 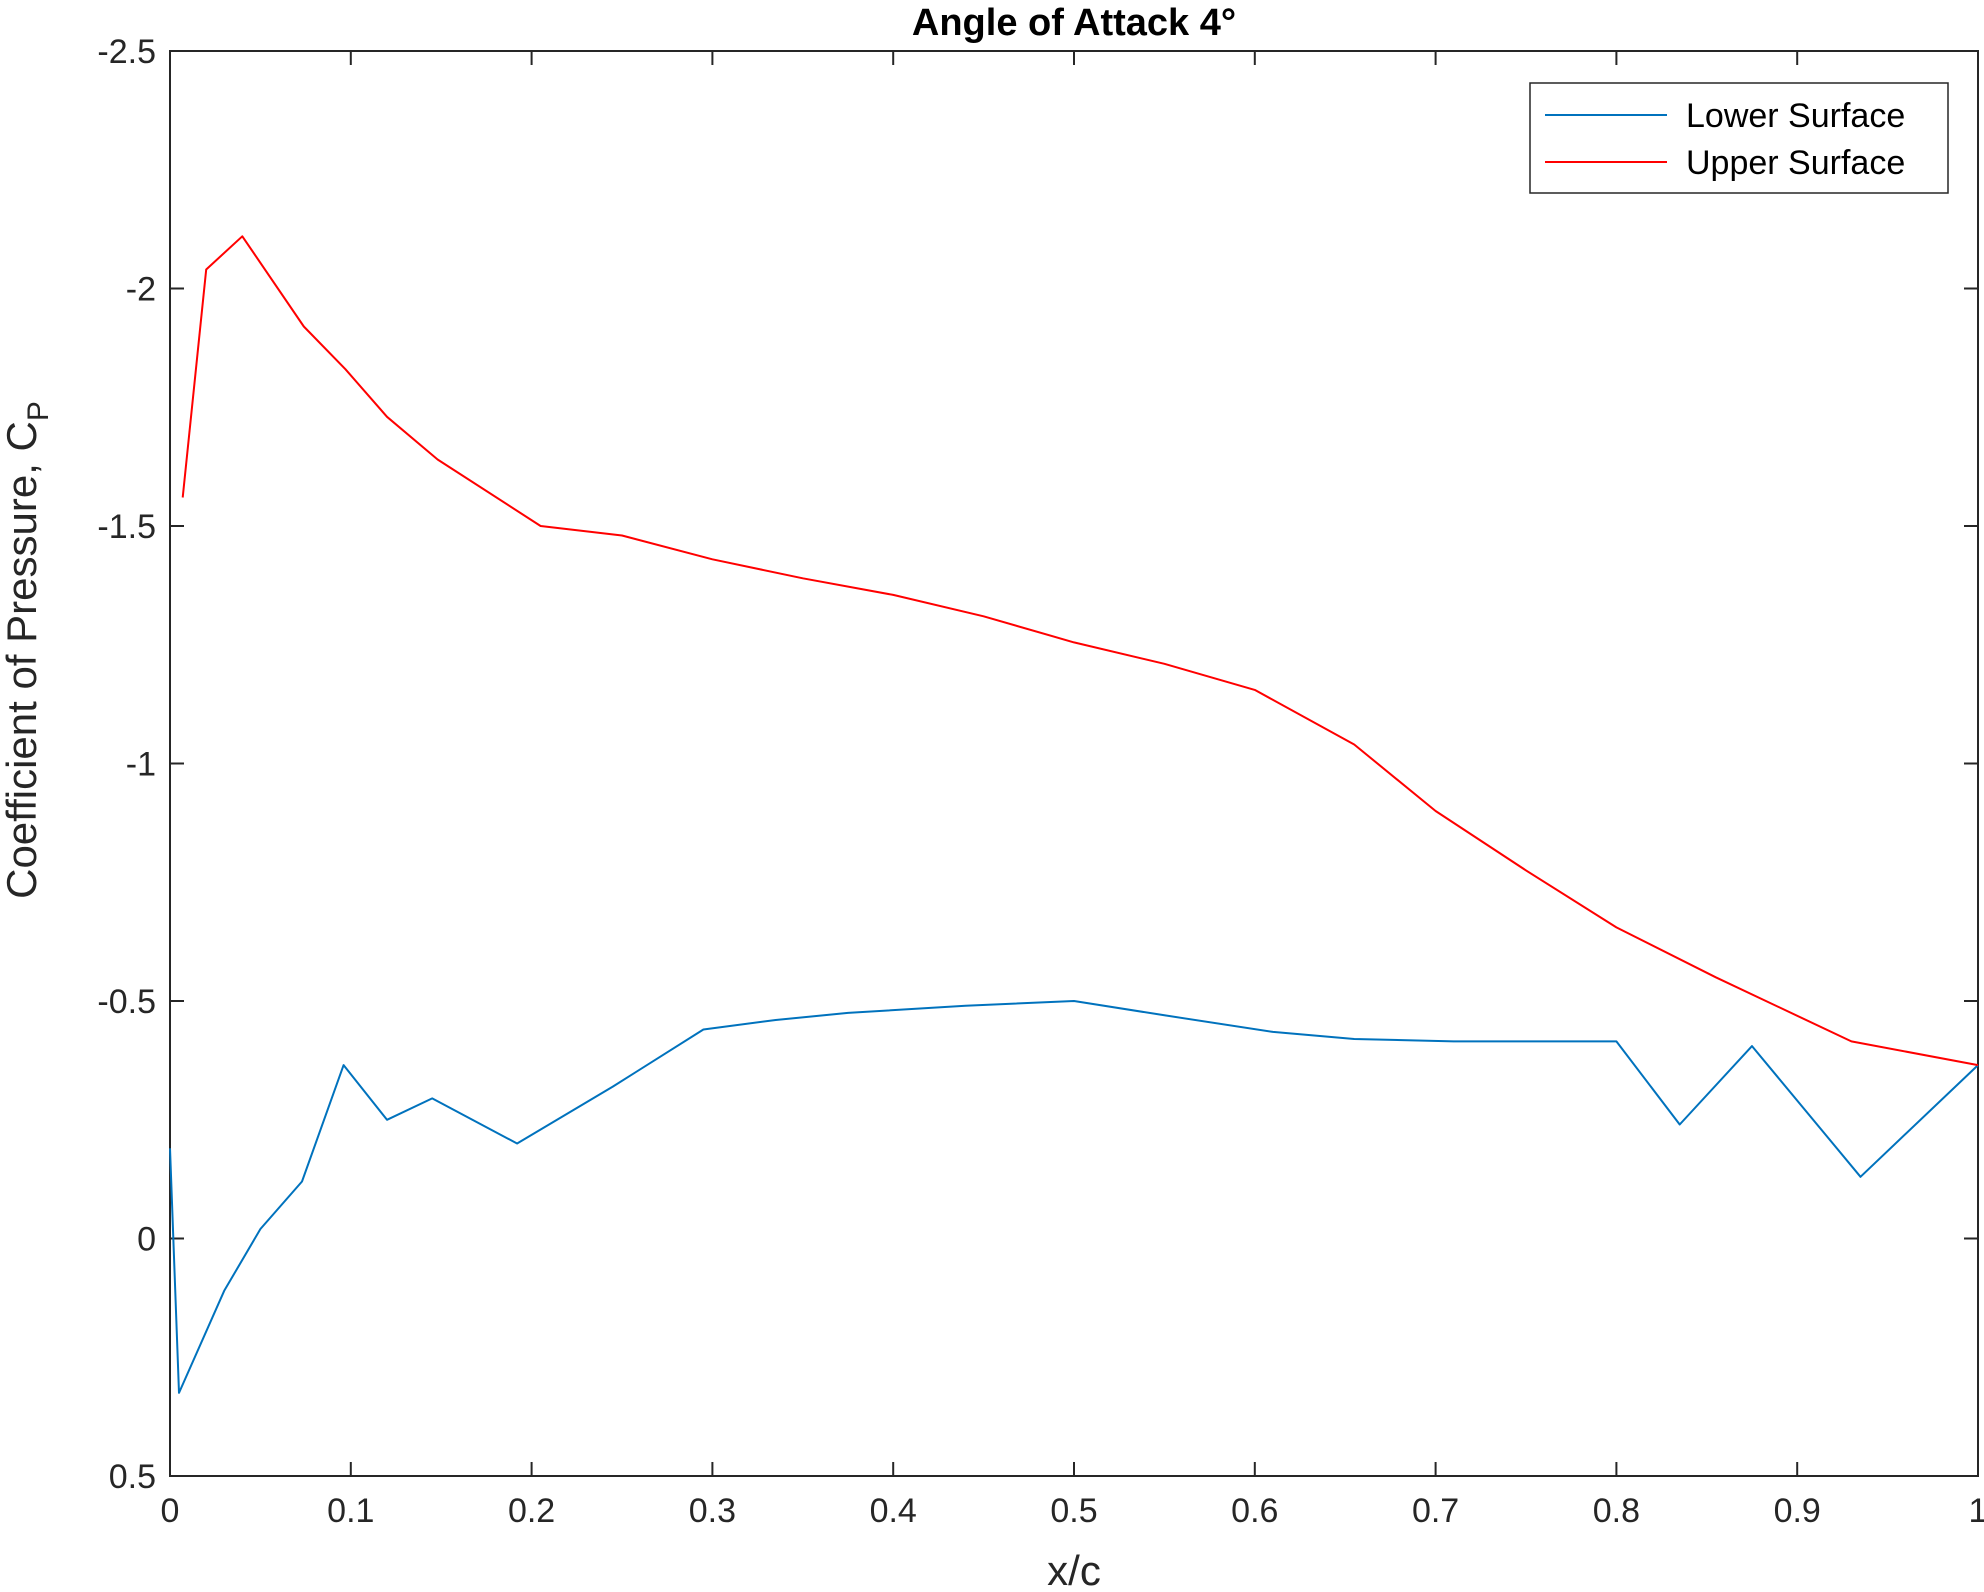 What do you see at coordinates (141, 765) in the screenshot?
I see `y-tick-label: -1` at bounding box center [141, 765].